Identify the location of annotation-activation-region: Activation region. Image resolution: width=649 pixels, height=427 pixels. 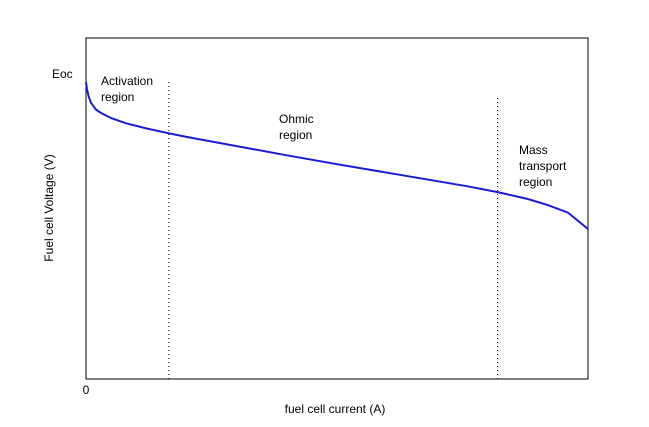
(128, 89).